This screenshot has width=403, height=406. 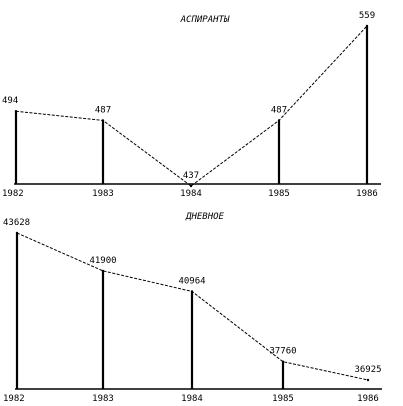 I want to click on chart-title: АСПИРАНТЫ, so click(x=205, y=20).